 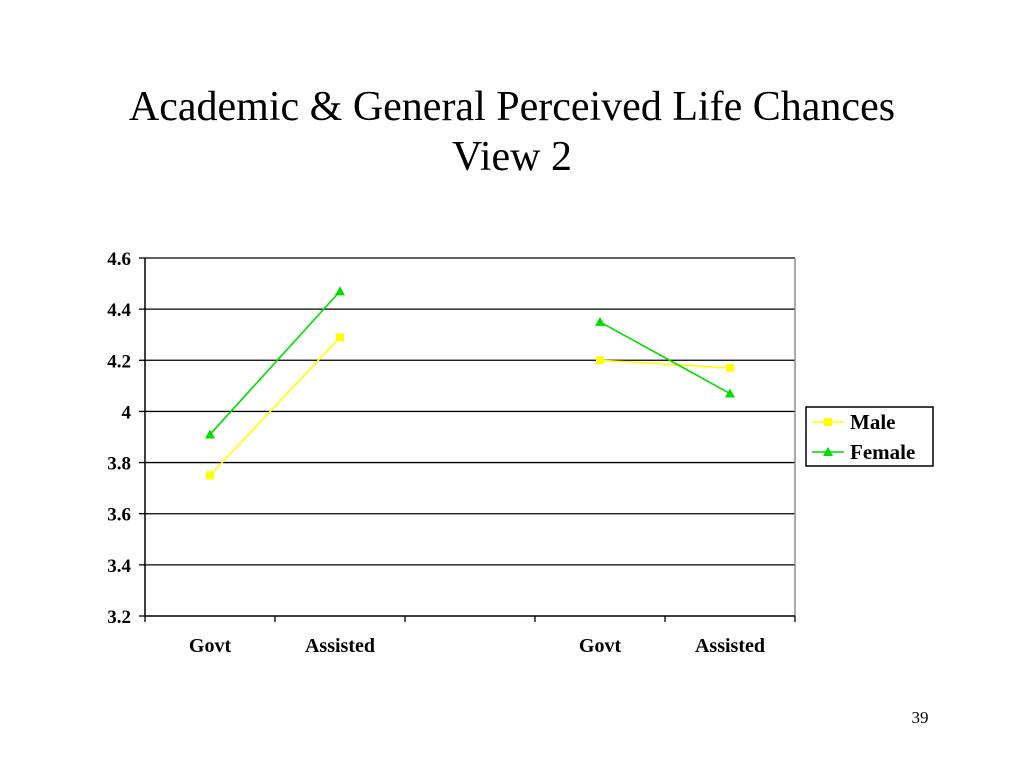 What do you see at coordinates (119, 361) in the screenshot?
I see `y-tick-label: 4.2` at bounding box center [119, 361].